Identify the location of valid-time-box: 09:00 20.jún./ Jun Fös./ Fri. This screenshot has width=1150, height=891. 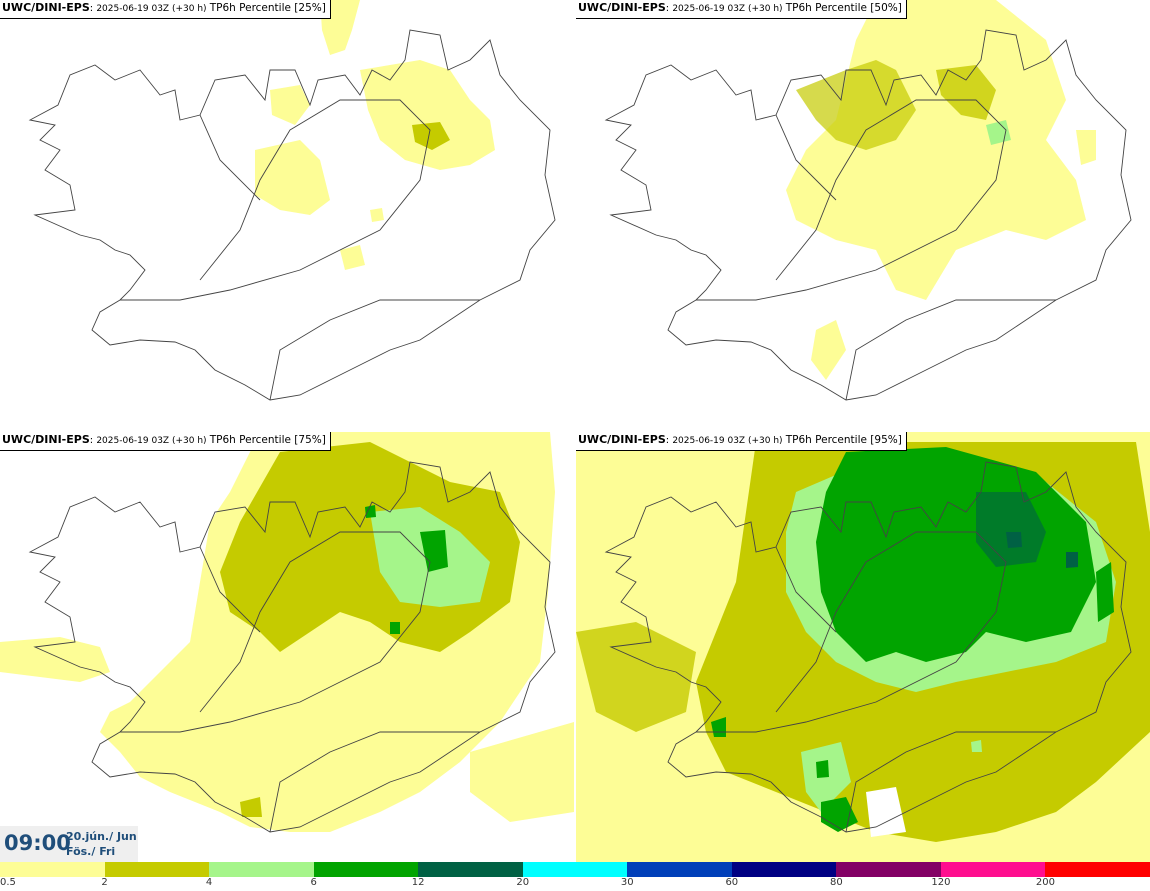
(69, 844).